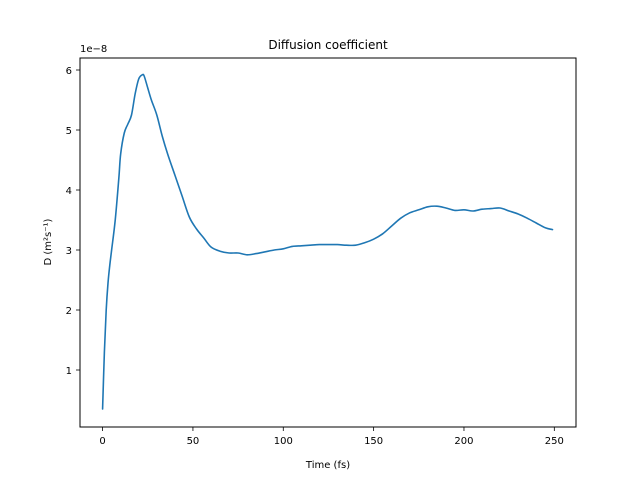 The width and height of the screenshot is (640, 480). I want to click on chart-title: Diffusion coefficient, so click(328, 45).